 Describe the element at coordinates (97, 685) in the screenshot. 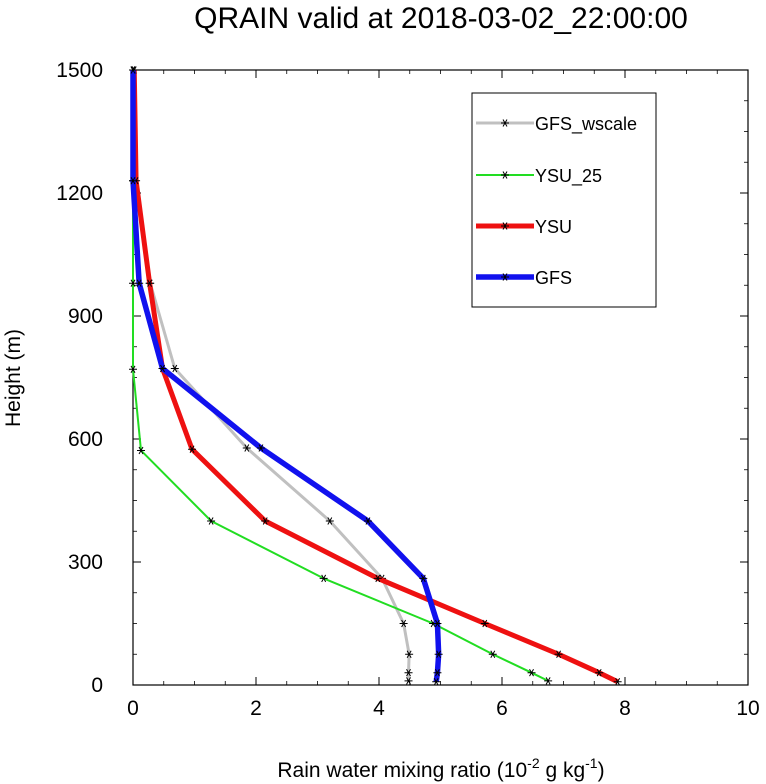

I see `y-tick-label: 0` at that location.